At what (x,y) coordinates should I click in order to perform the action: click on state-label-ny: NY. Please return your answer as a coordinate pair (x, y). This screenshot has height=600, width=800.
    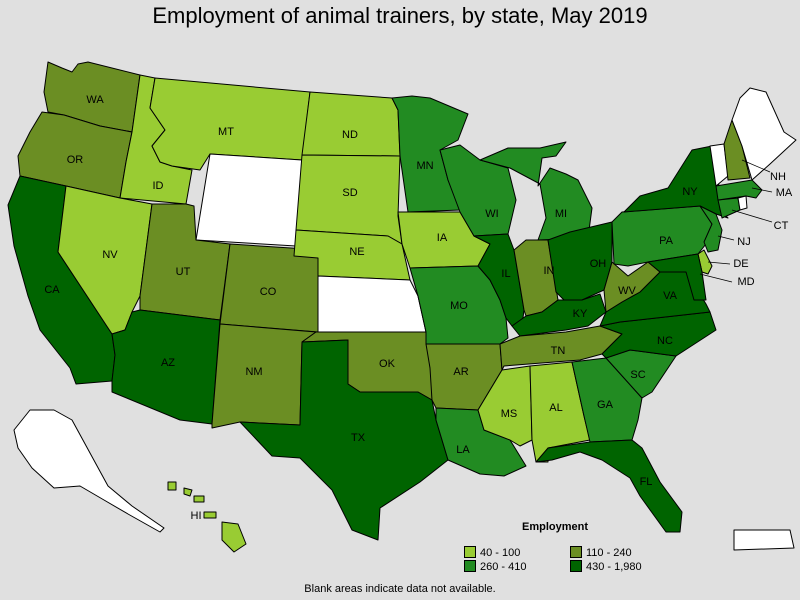
    Looking at the image, I should click on (690, 192).